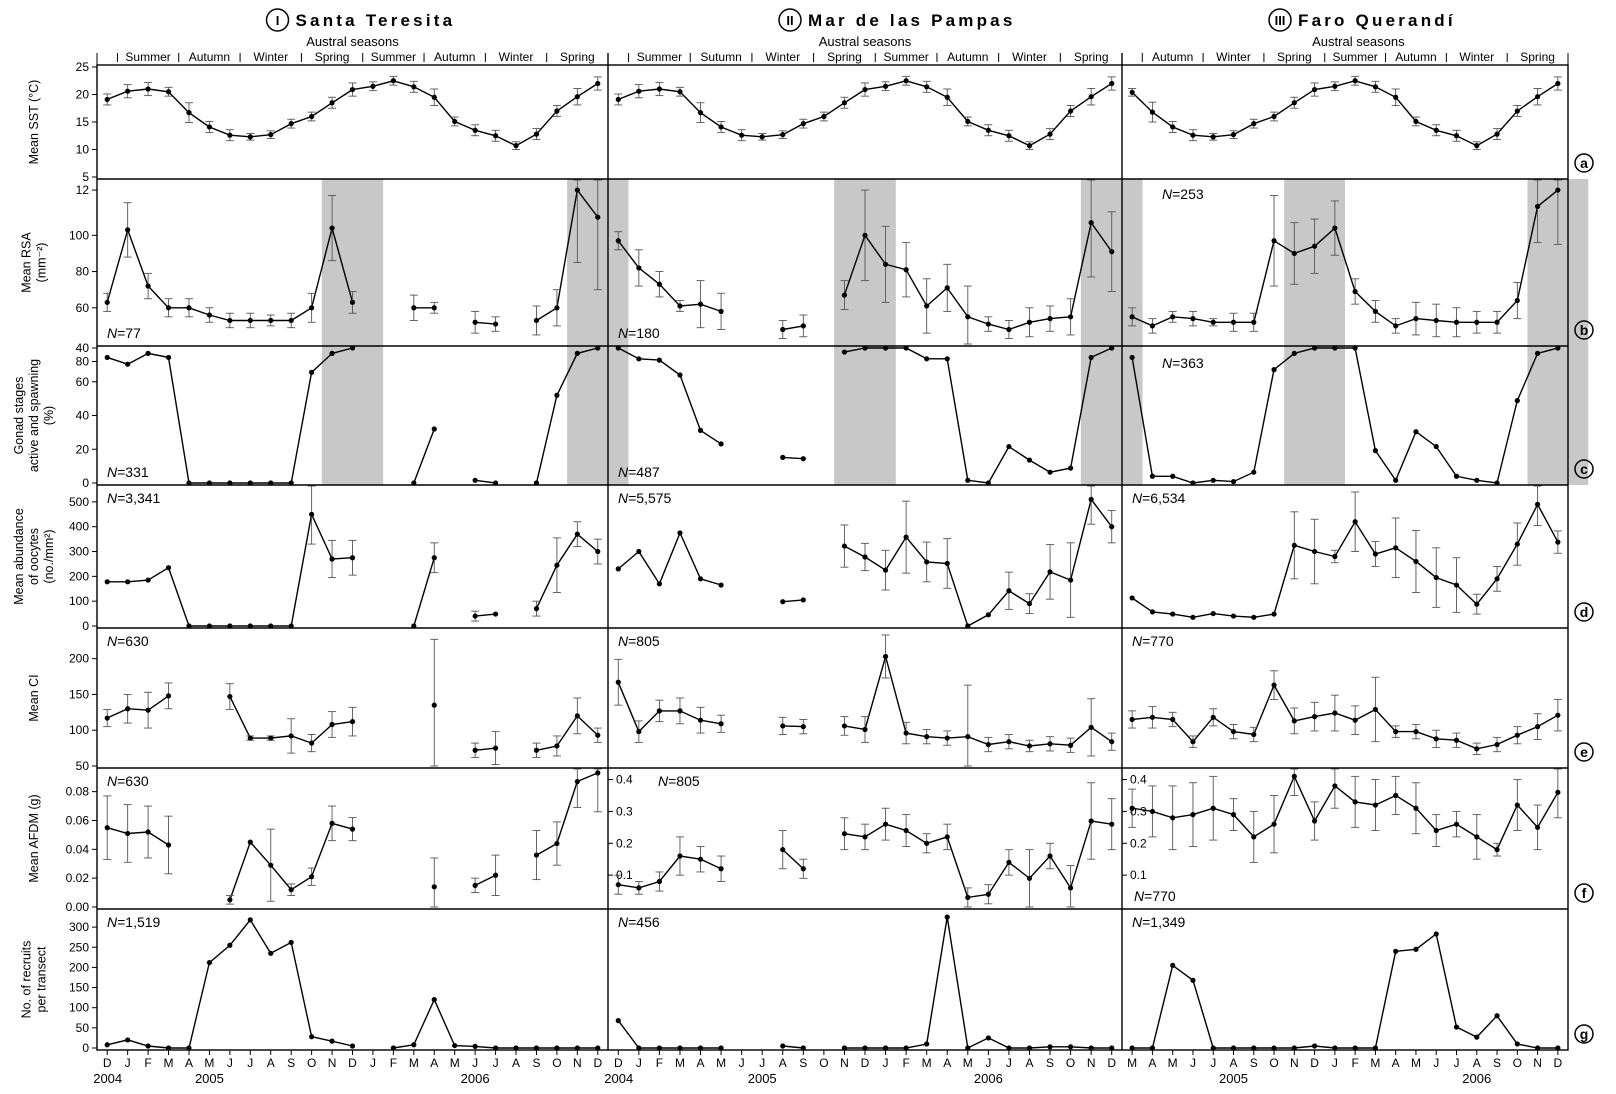  I want to click on panel-letter: g, so click(1584, 1034).